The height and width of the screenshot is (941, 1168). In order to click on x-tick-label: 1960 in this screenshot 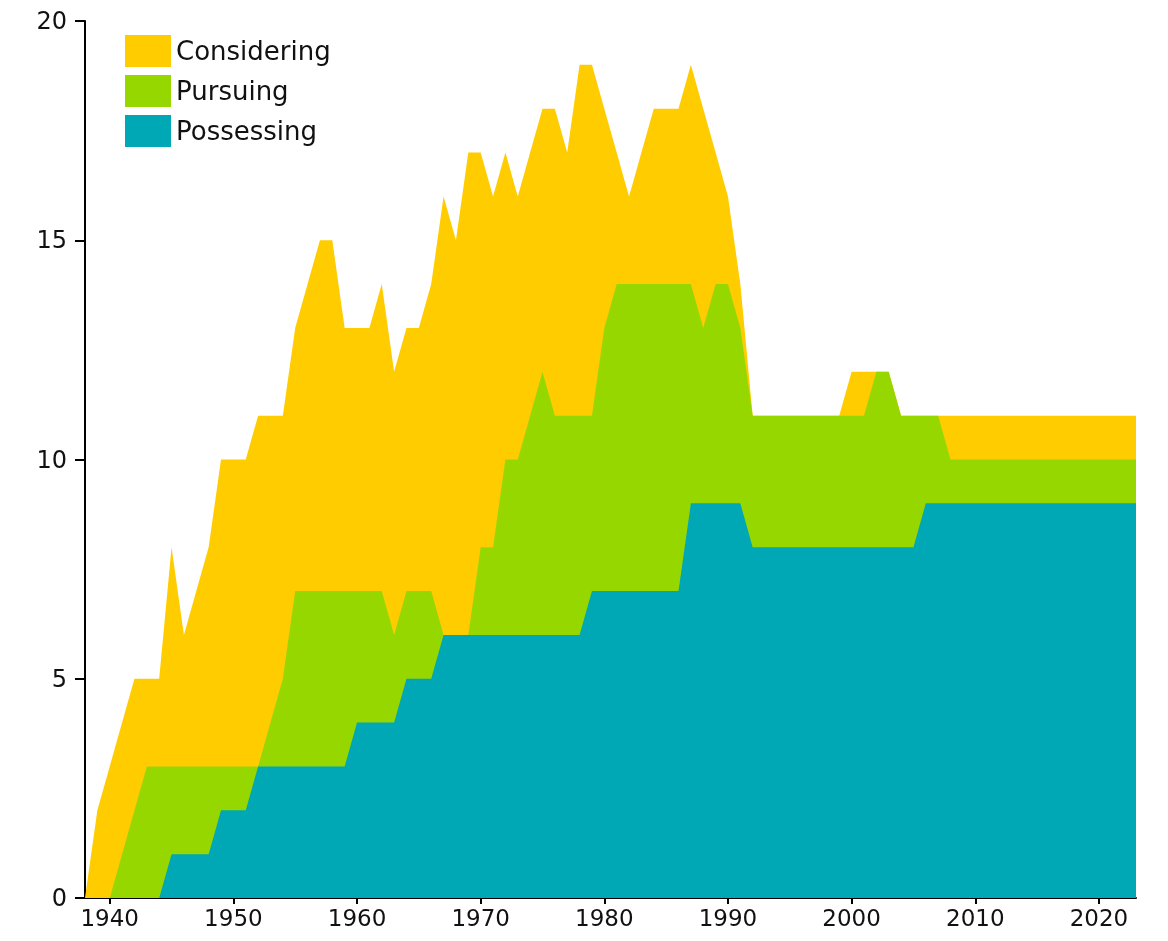, I will do `click(357, 917)`.